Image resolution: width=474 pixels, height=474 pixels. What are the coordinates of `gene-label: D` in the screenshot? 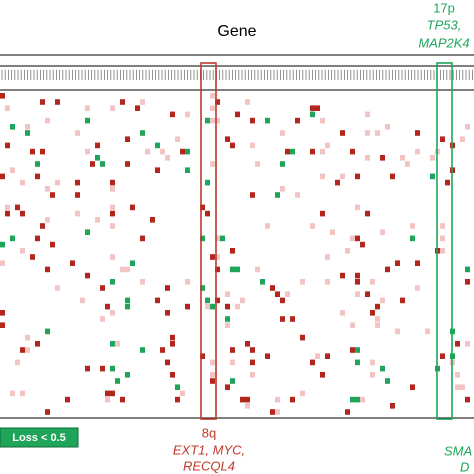 It's located at (464, 466).